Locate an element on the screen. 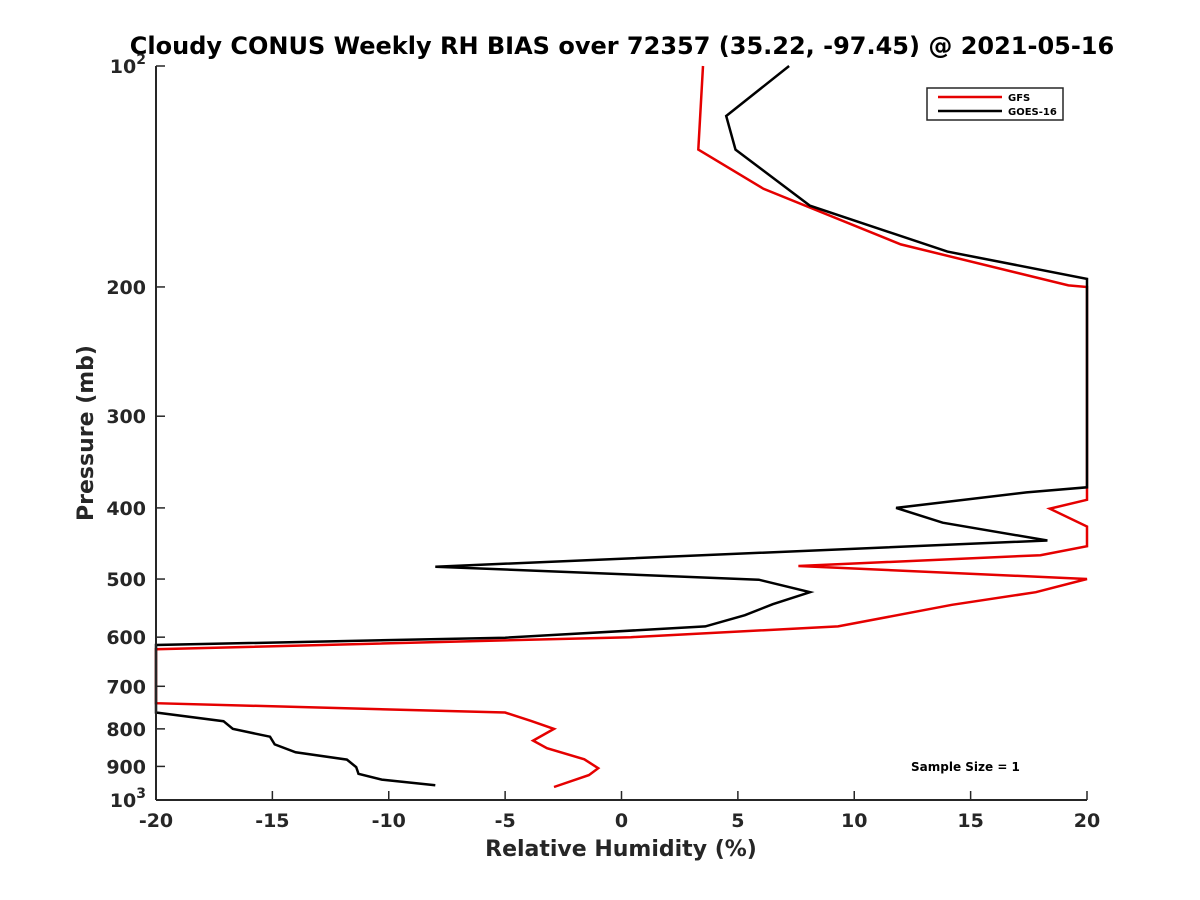  x-tick-label: 10 is located at coordinates (854, 821).